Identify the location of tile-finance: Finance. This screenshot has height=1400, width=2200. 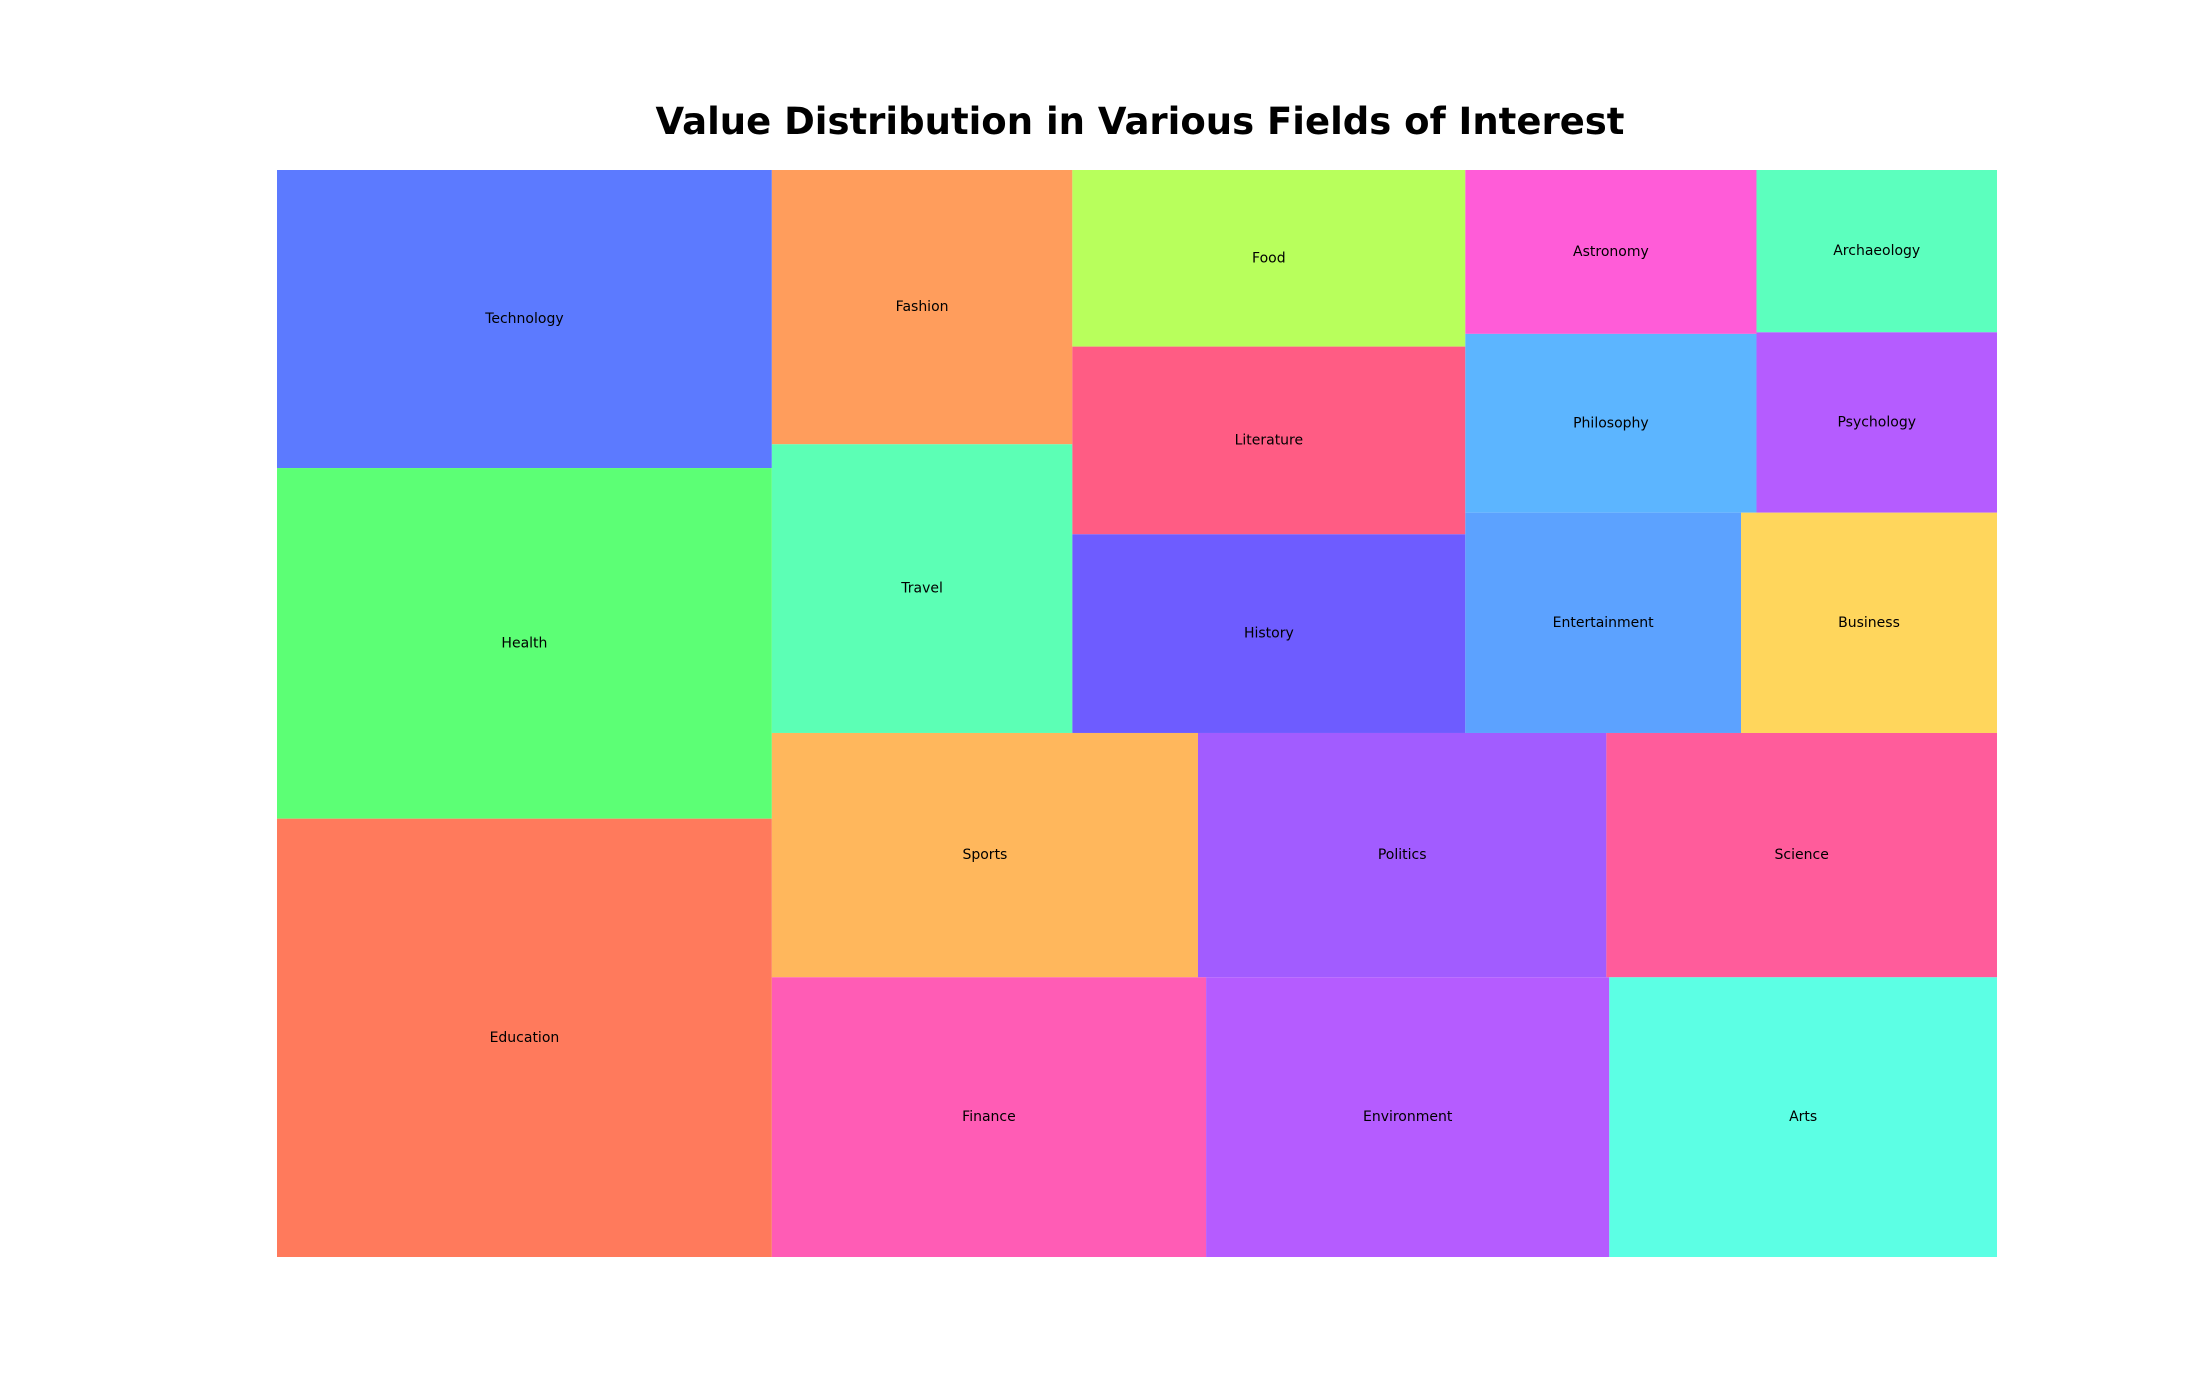
(989, 1117).